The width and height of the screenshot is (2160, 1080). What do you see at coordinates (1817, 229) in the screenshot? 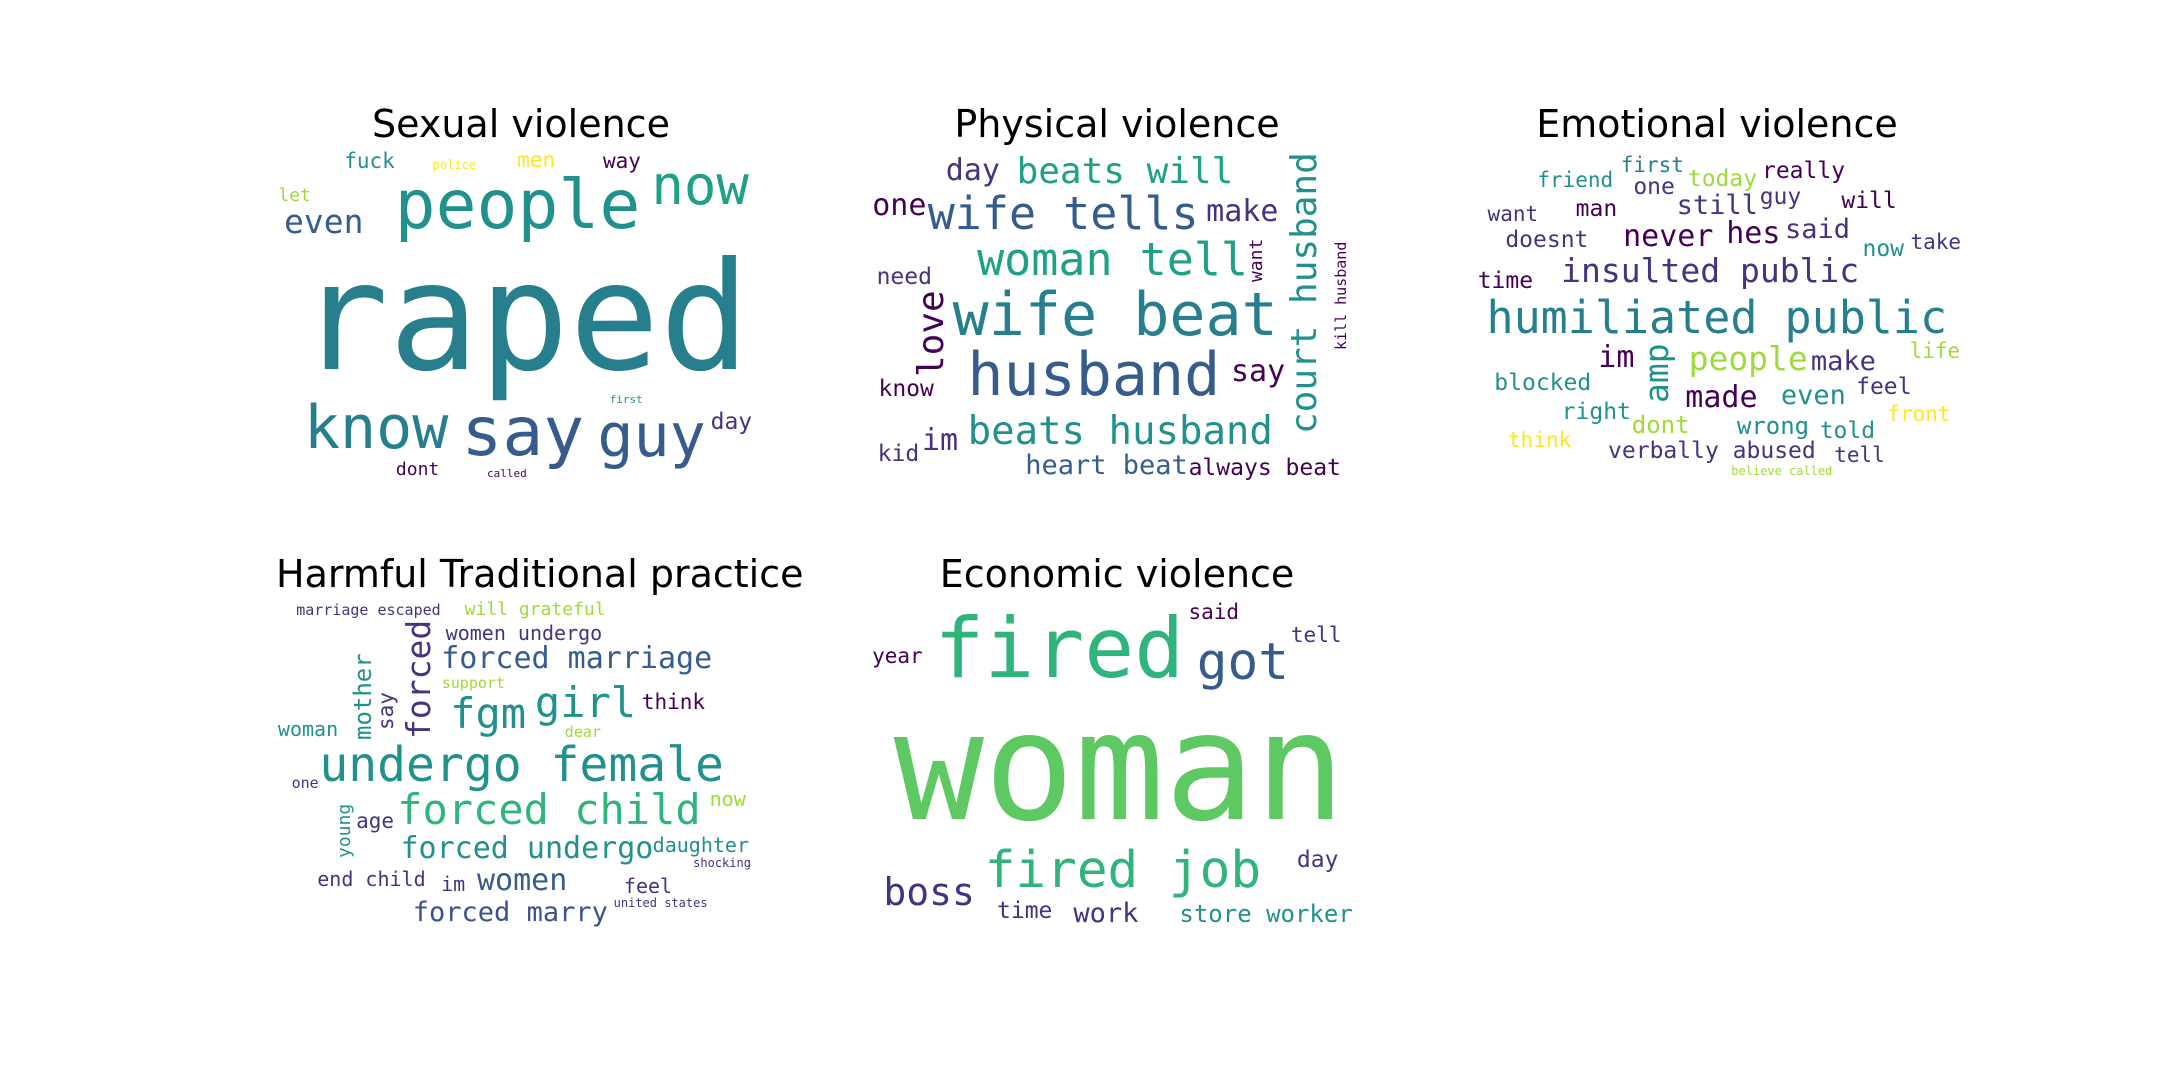
I see `cloud-word: said` at bounding box center [1817, 229].